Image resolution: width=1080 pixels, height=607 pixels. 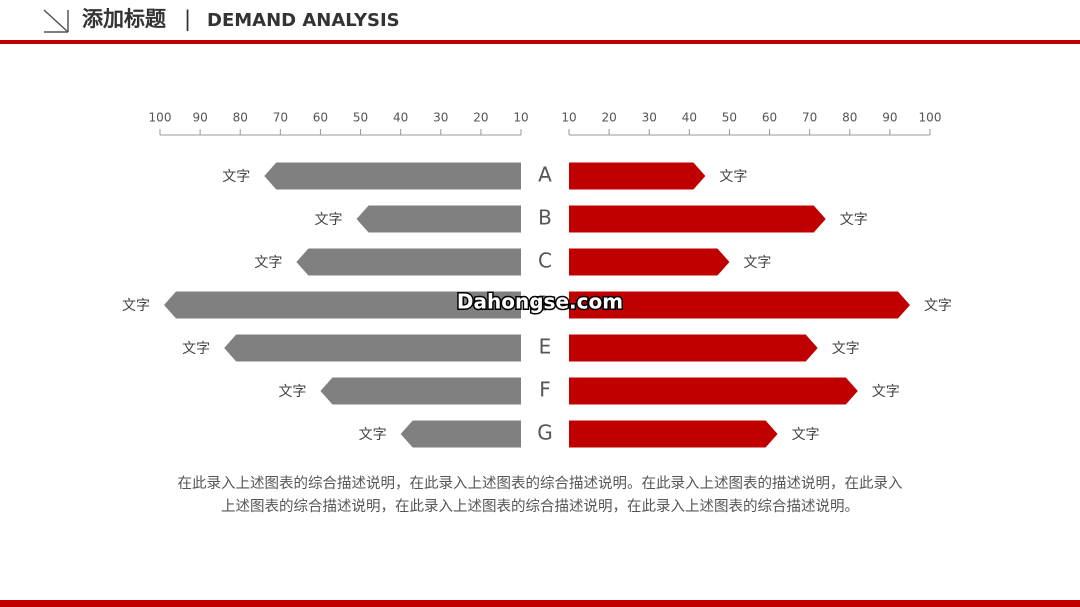 What do you see at coordinates (545, 390) in the screenshot?
I see `category-label: F` at bounding box center [545, 390].